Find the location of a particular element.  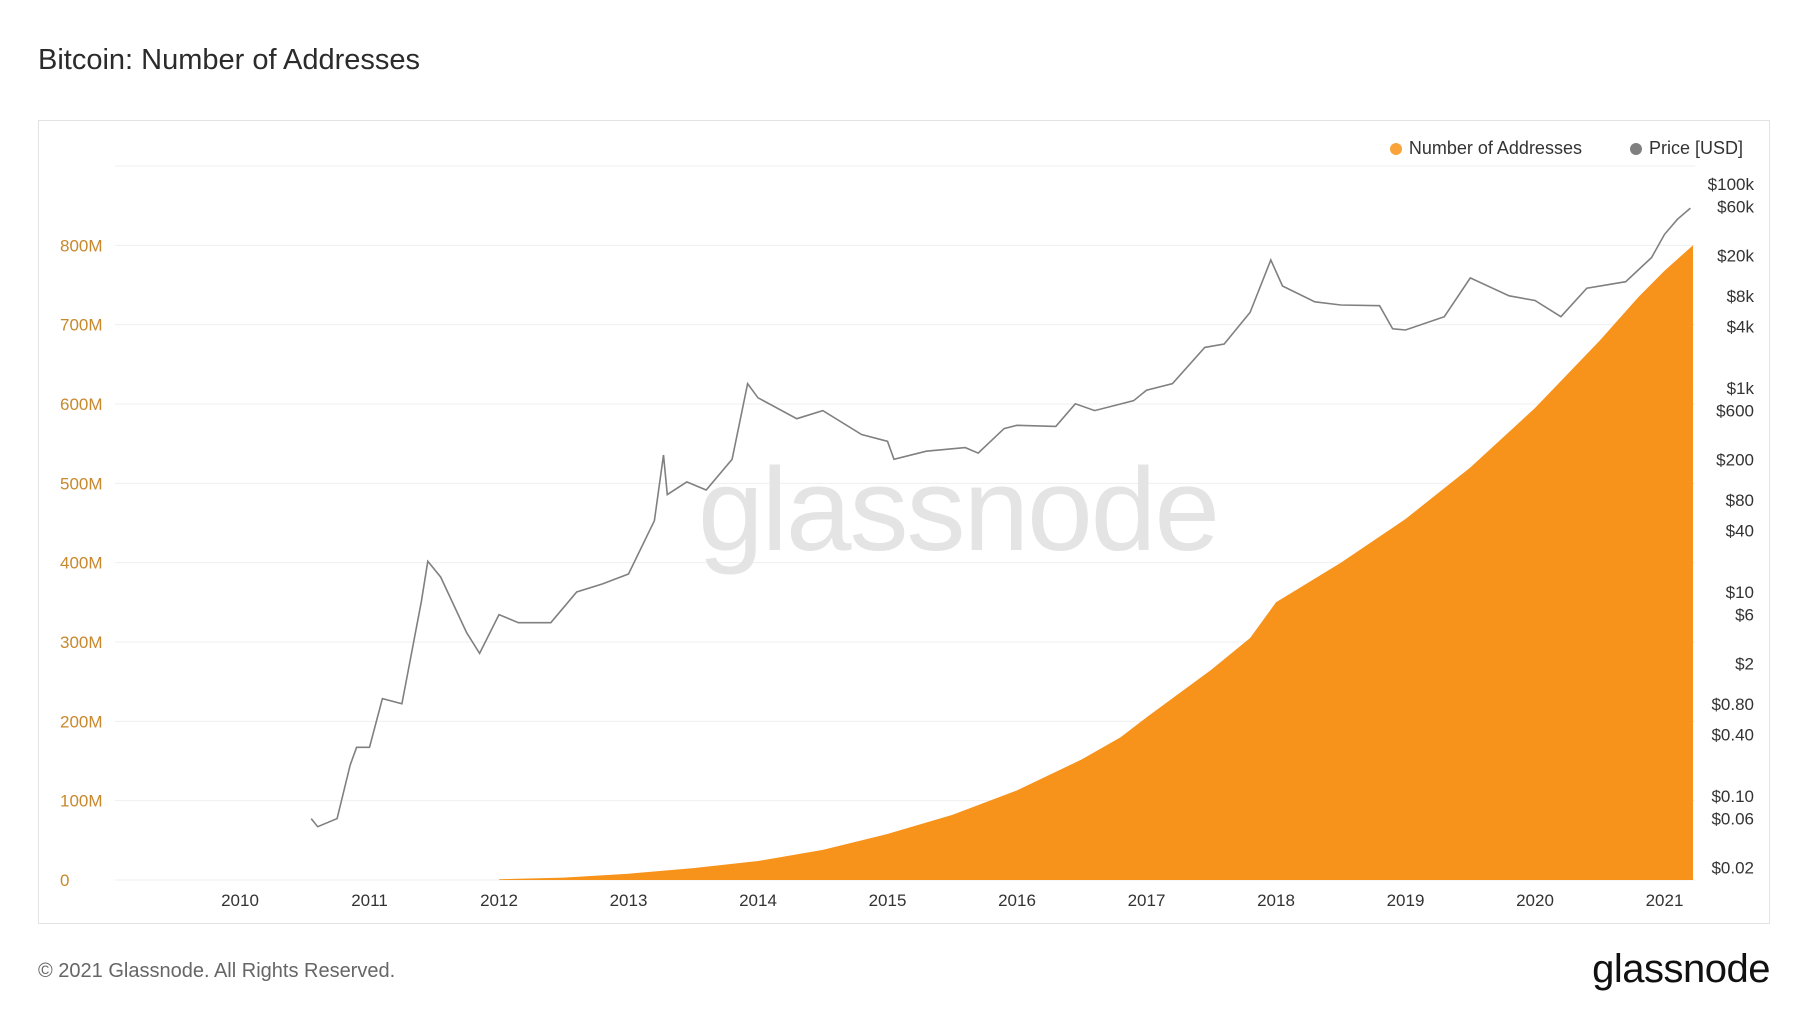

chart-legend: Number of Addresses Price [USD] is located at coordinates (1566, 148).